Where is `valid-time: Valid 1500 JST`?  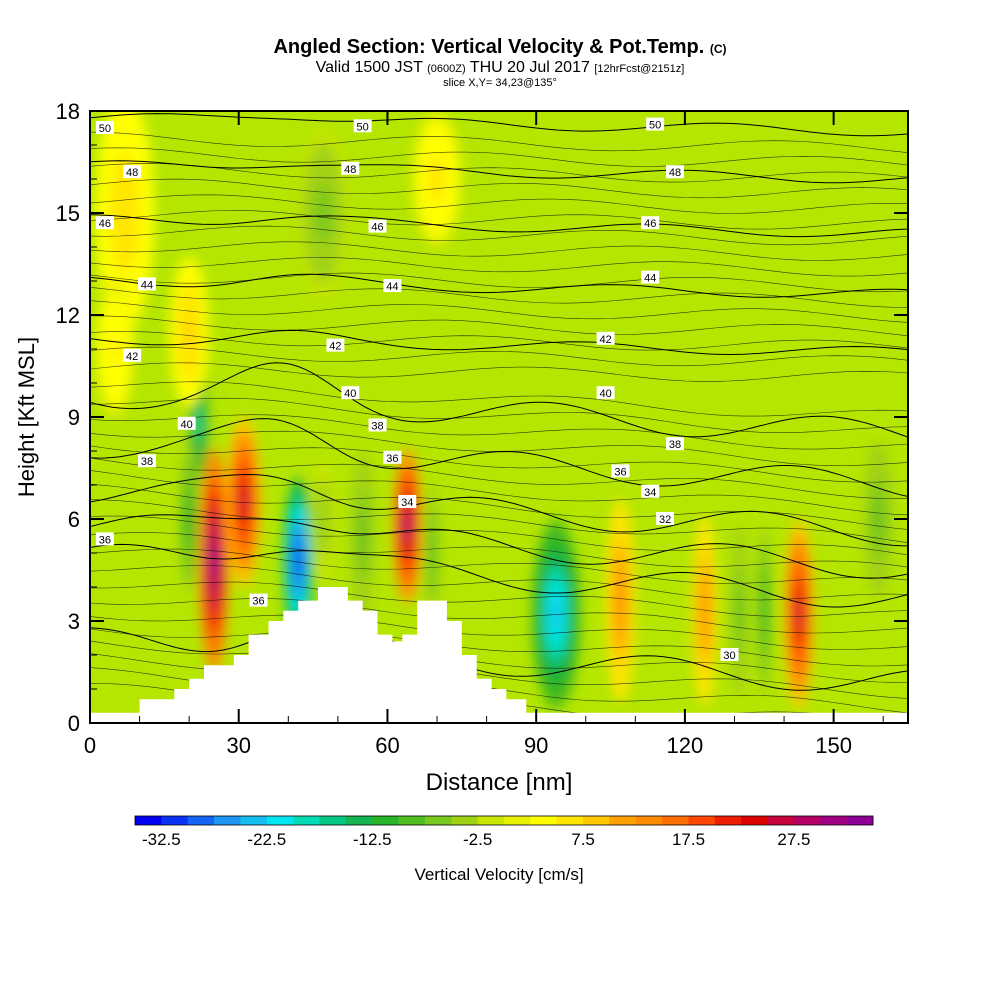
valid-time: Valid 1500 JST is located at coordinates (369, 67).